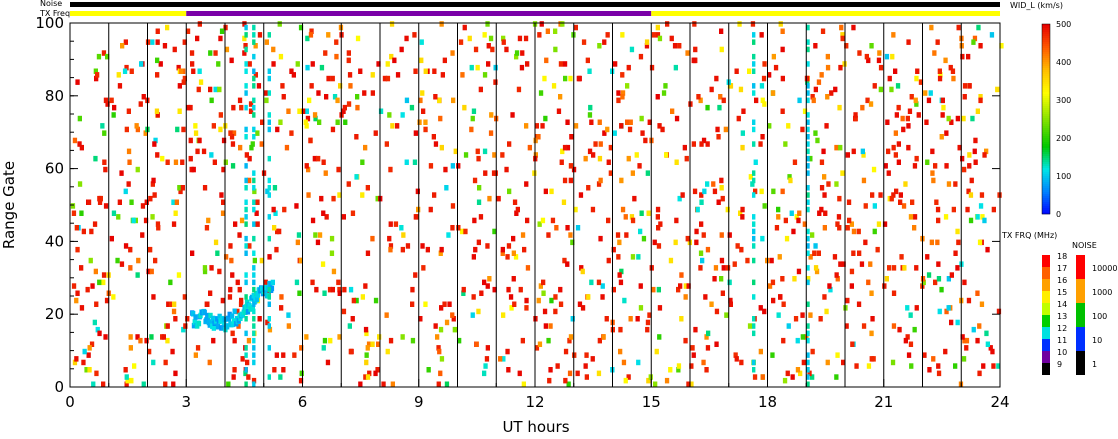  I want to click on y-tick-label: 0, so click(59, 387).